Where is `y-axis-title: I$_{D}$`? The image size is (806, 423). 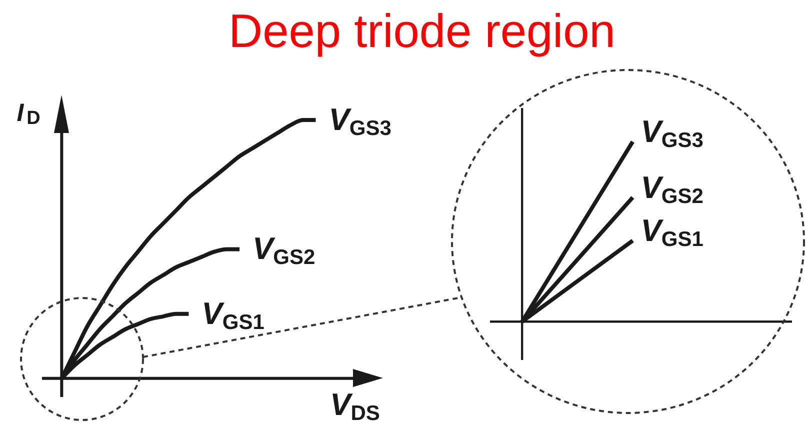 y-axis-title: I$_{D}$ is located at coordinates (28, 114).